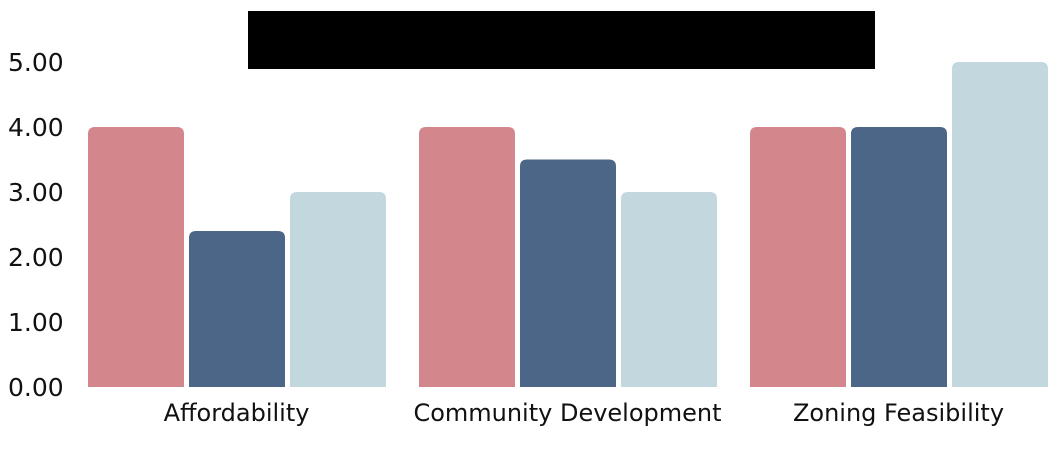 This screenshot has height=458, width=1057. I want to click on y-tick-label: 0.00, so click(36, 387).